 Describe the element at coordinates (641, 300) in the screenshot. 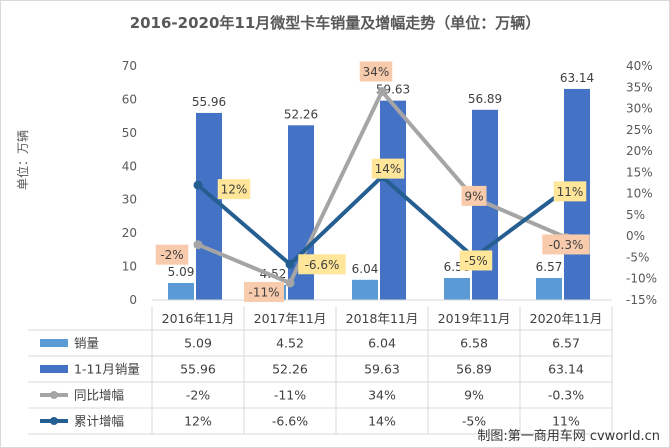

I see `y2-tick-label: -15%` at that location.